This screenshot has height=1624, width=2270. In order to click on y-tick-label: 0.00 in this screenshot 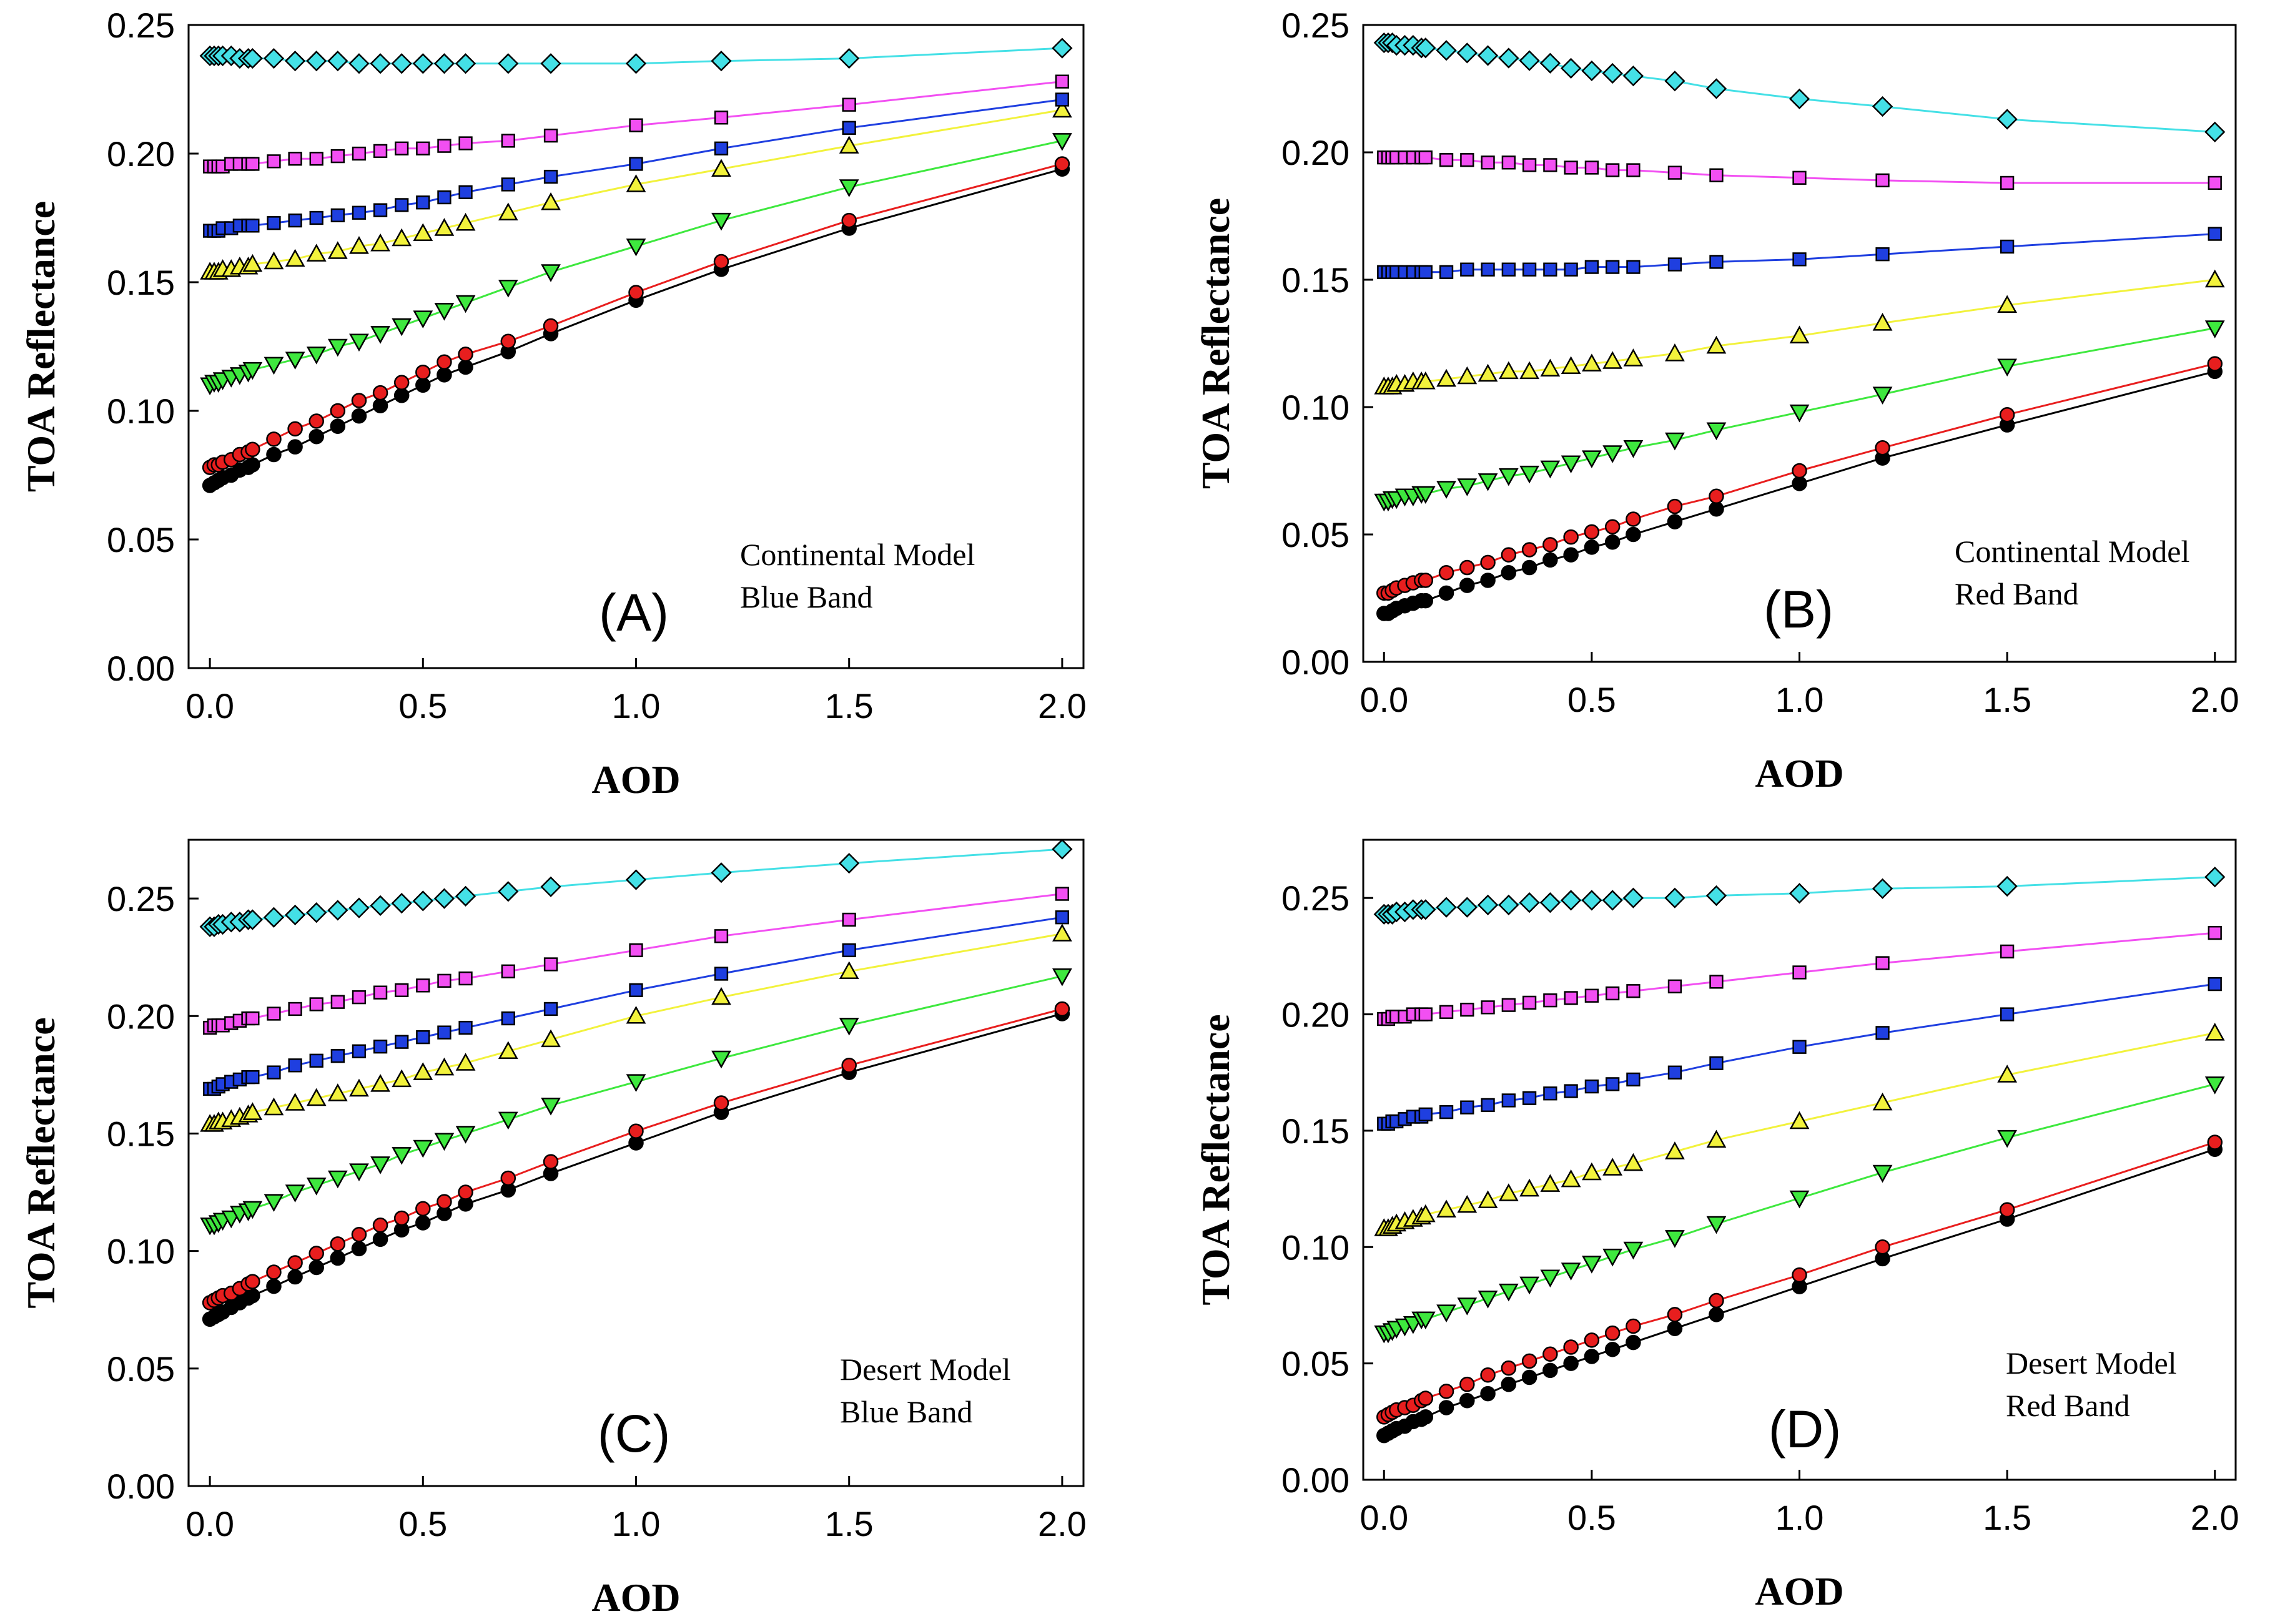, I will do `click(1315, 662)`.